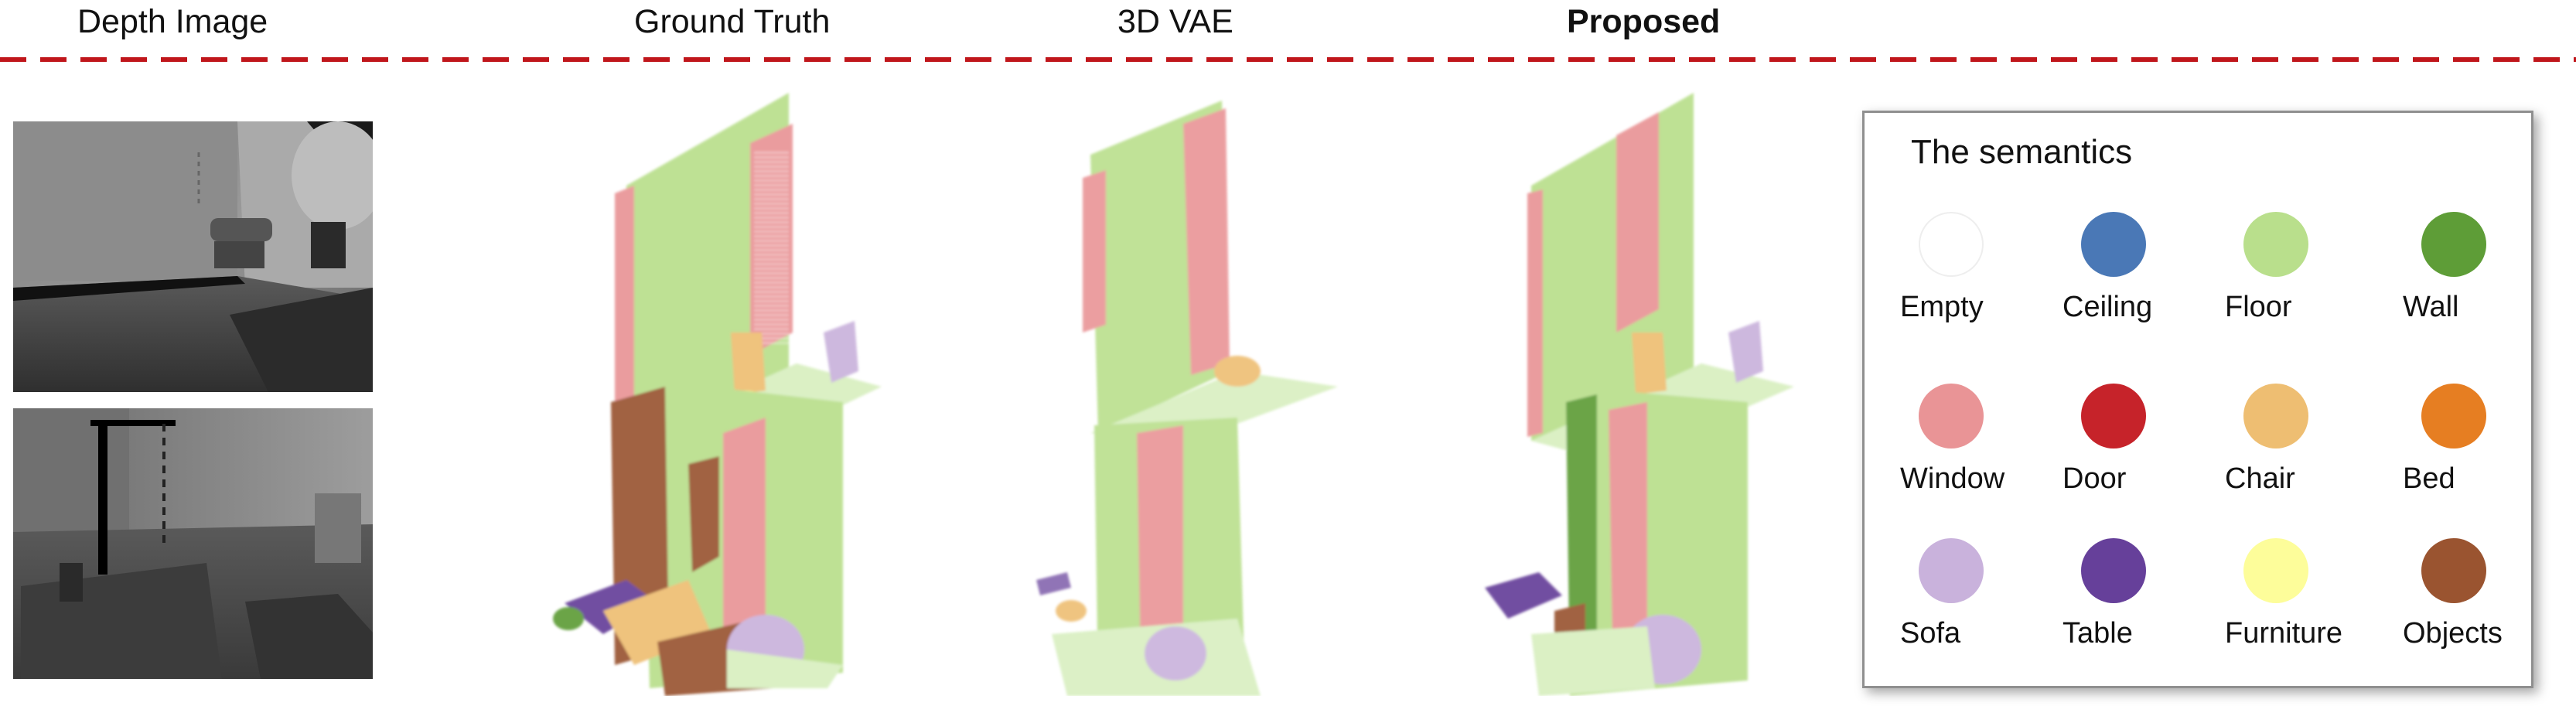  What do you see at coordinates (193, 543) in the screenshot?
I see `depth-image-bottom` at bounding box center [193, 543].